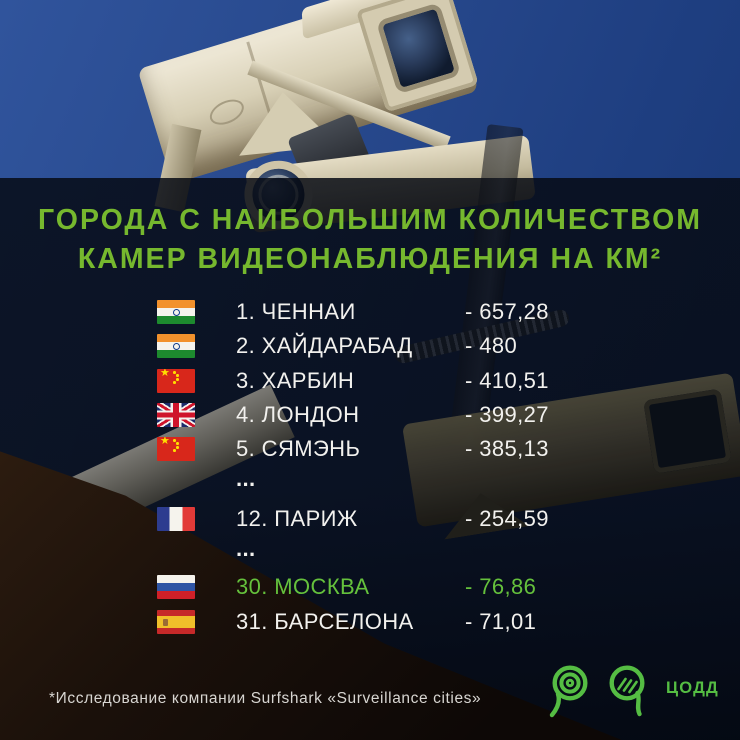  Describe the element at coordinates (692, 688) in the screenshot. I see `brand-name: ЦОДД` at that location.